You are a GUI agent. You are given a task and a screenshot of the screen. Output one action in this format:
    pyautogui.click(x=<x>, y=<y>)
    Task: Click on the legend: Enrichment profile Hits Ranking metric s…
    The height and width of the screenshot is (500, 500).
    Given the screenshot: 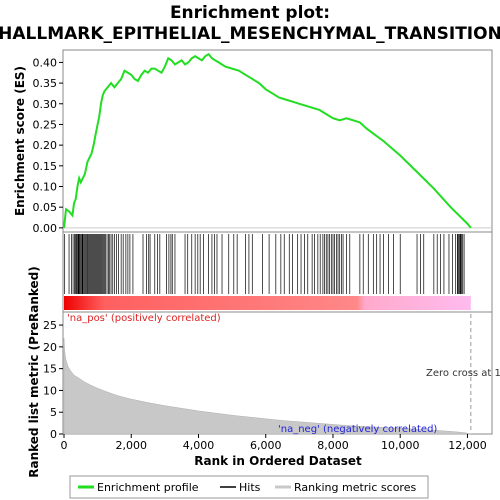 What is the action you would take?
    pyautogui.click(x=249, y=487)
    